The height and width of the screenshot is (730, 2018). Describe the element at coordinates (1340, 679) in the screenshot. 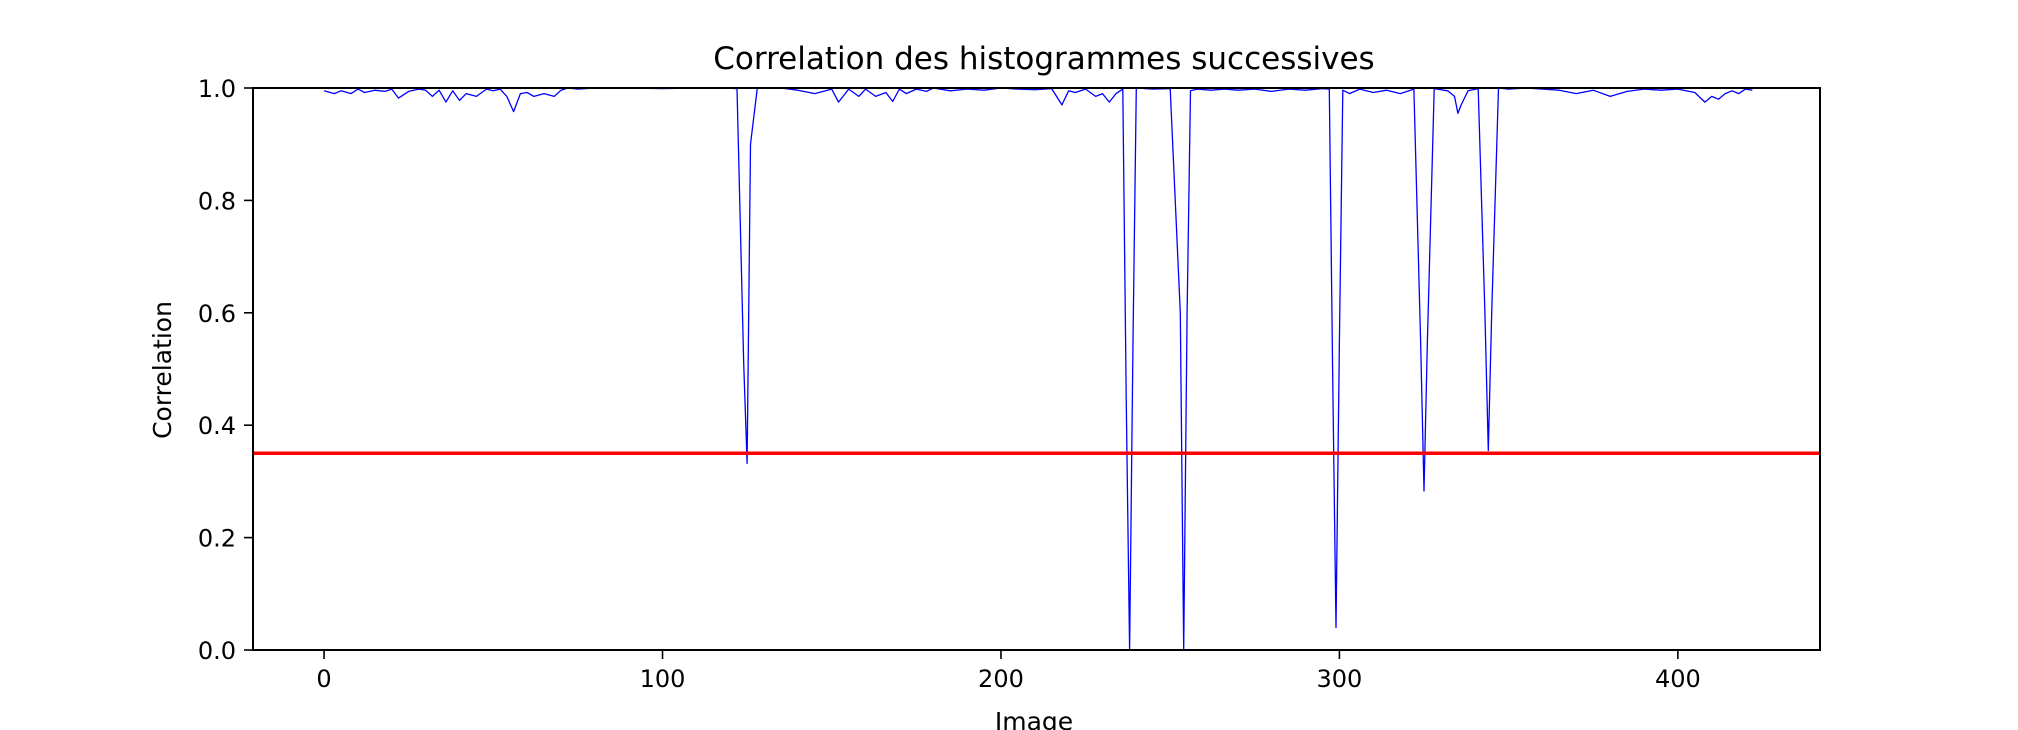

I see `x-tick-label: 300` at that location.